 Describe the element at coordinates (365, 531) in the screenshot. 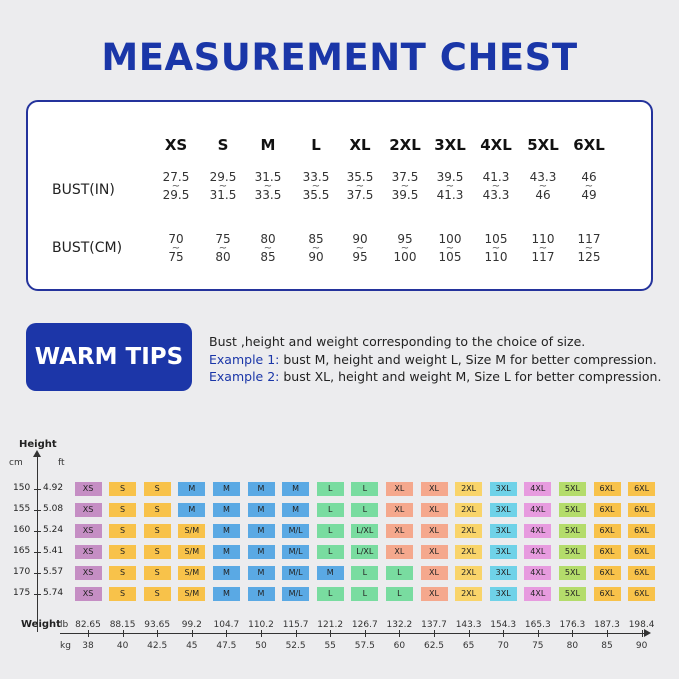

I see `size-cell: L/XL` at that location.